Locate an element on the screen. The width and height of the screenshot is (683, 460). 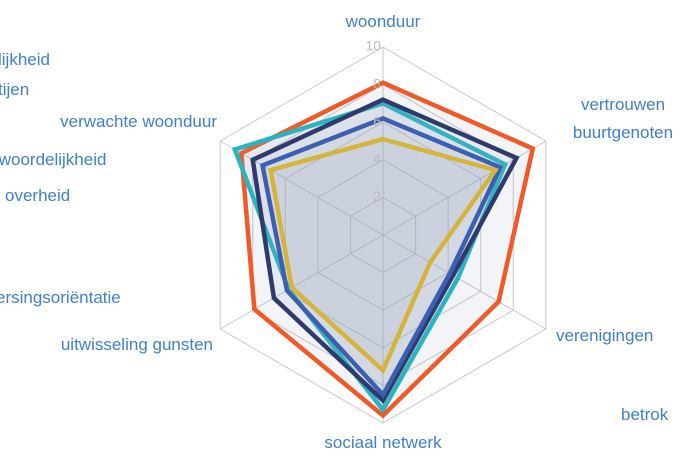
annotation: ersingsoriëntatie is located at coordinates (60, 297).